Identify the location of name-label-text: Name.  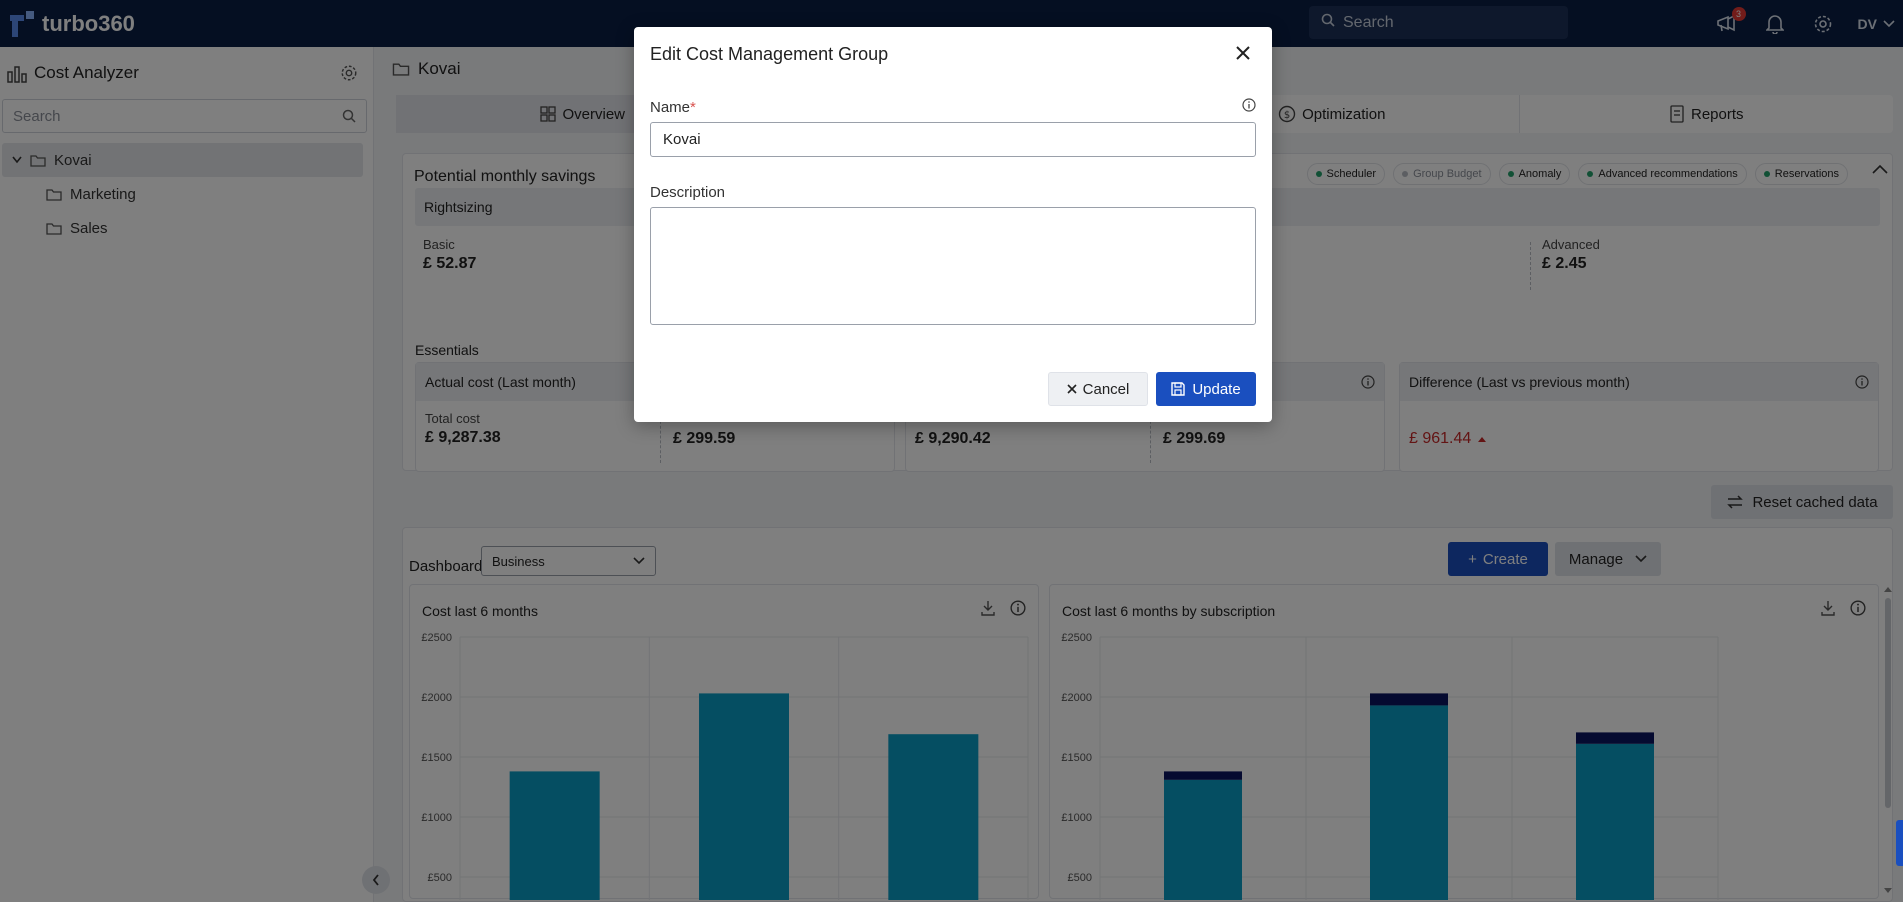
(670, 107).